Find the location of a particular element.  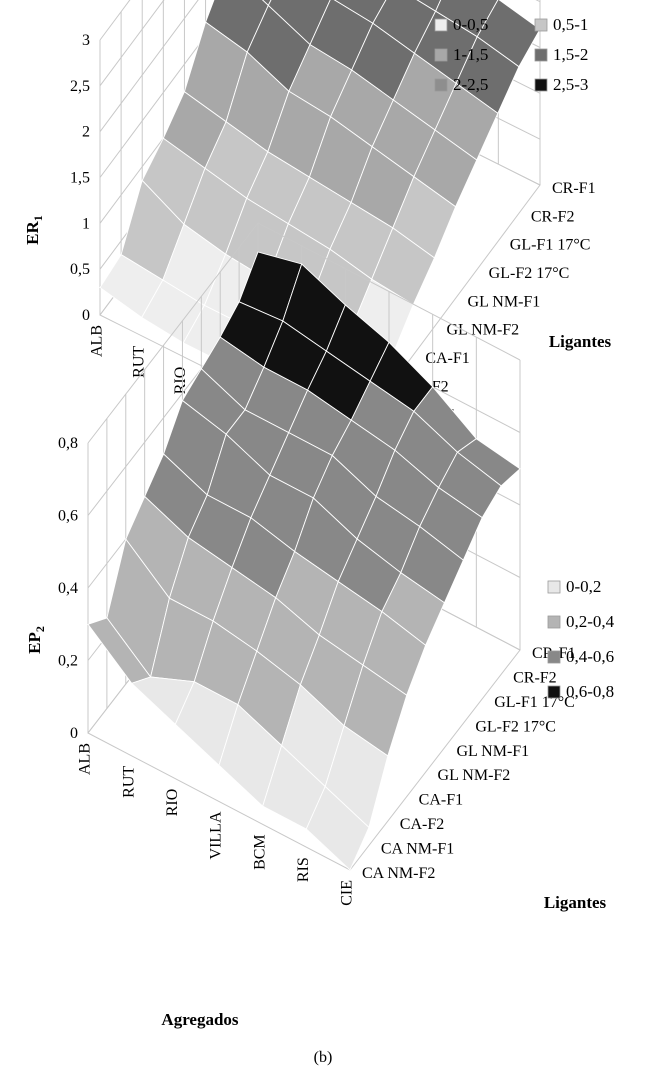

z-tick-label: 1 is located at coordinates (86, 223).